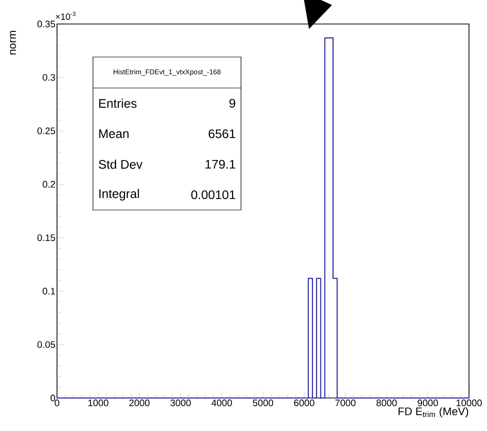 Image resolution: width=487 pixels, height=431 pixels. I want to click on y-tick-label: 0.15, so click(46, 238).